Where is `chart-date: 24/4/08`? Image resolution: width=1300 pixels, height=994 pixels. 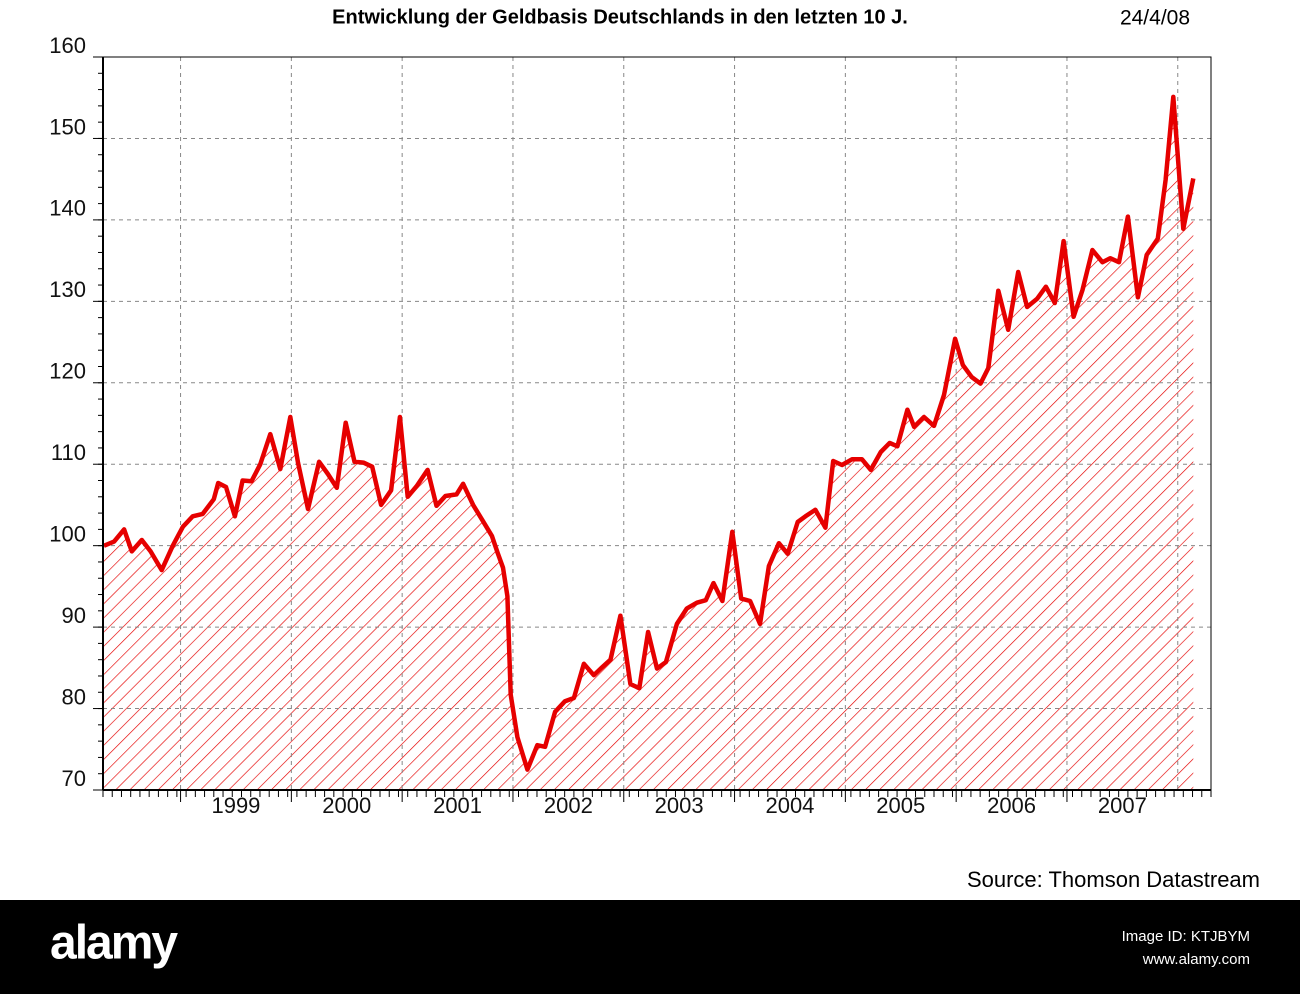 chart-date: 24/4/08 is located at coordinates (1155, 18).